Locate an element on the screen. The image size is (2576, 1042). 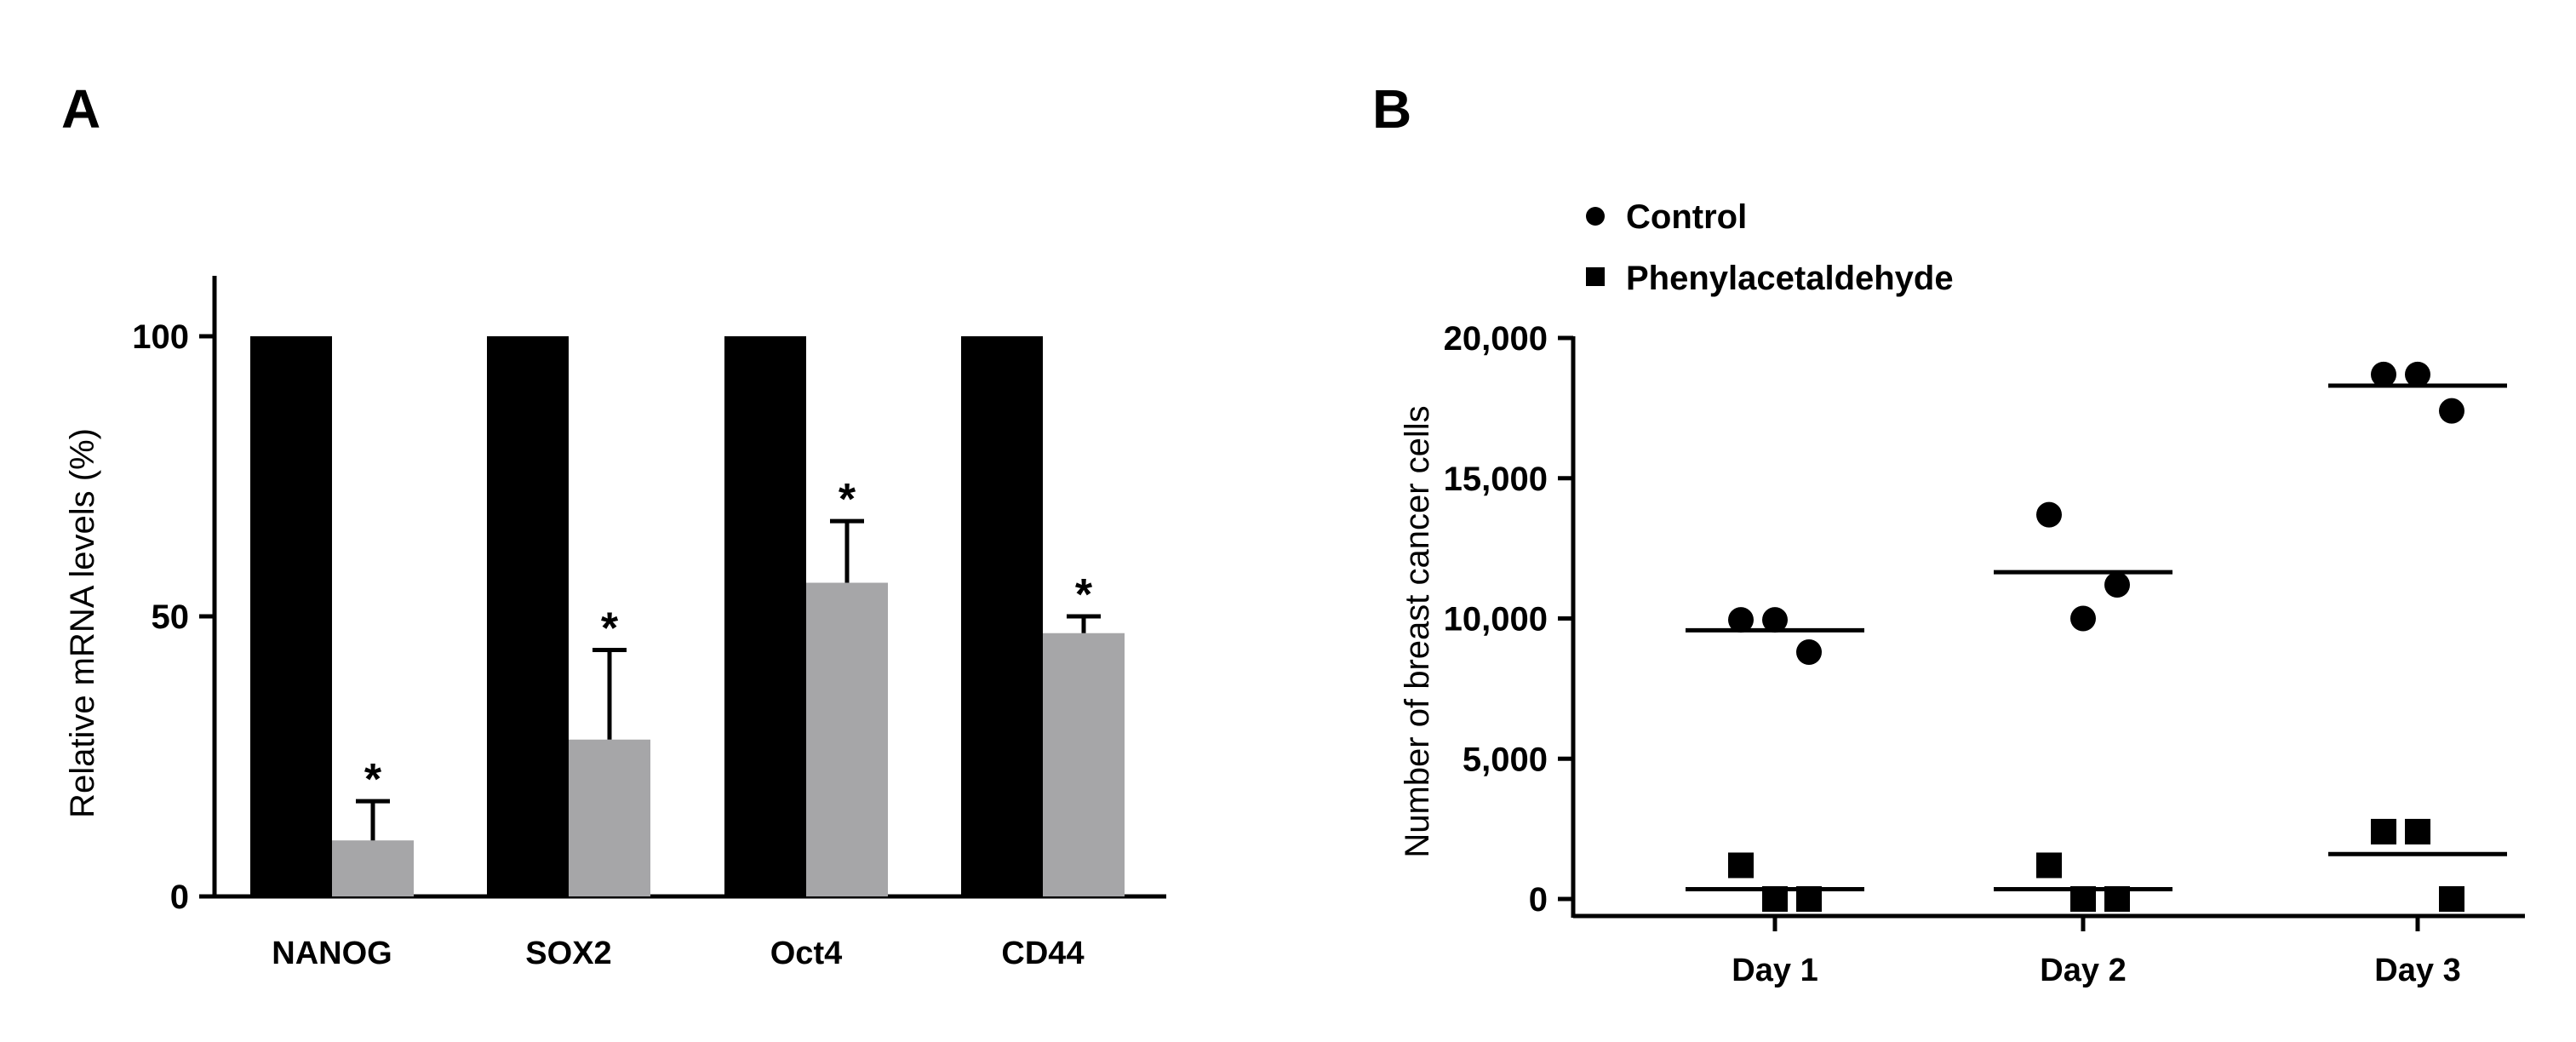
bar-control-cd44 is located at coordinates (1002, 616).